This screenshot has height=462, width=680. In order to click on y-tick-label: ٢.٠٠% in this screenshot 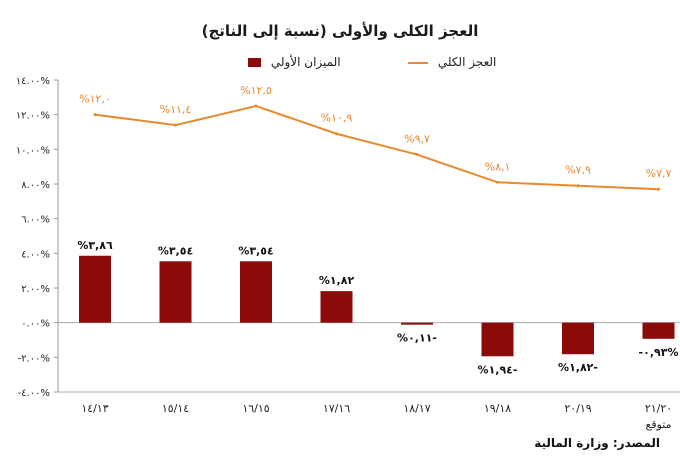, I will do `click(35, 289)`.